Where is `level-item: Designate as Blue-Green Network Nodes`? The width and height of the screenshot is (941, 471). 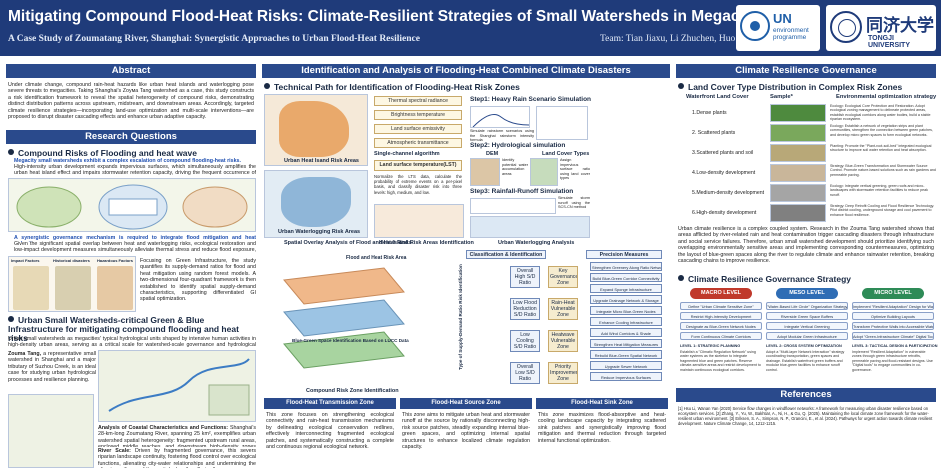 level-item: Designate as Blue-Green Network Nodes is located at coordinates (721, 326).